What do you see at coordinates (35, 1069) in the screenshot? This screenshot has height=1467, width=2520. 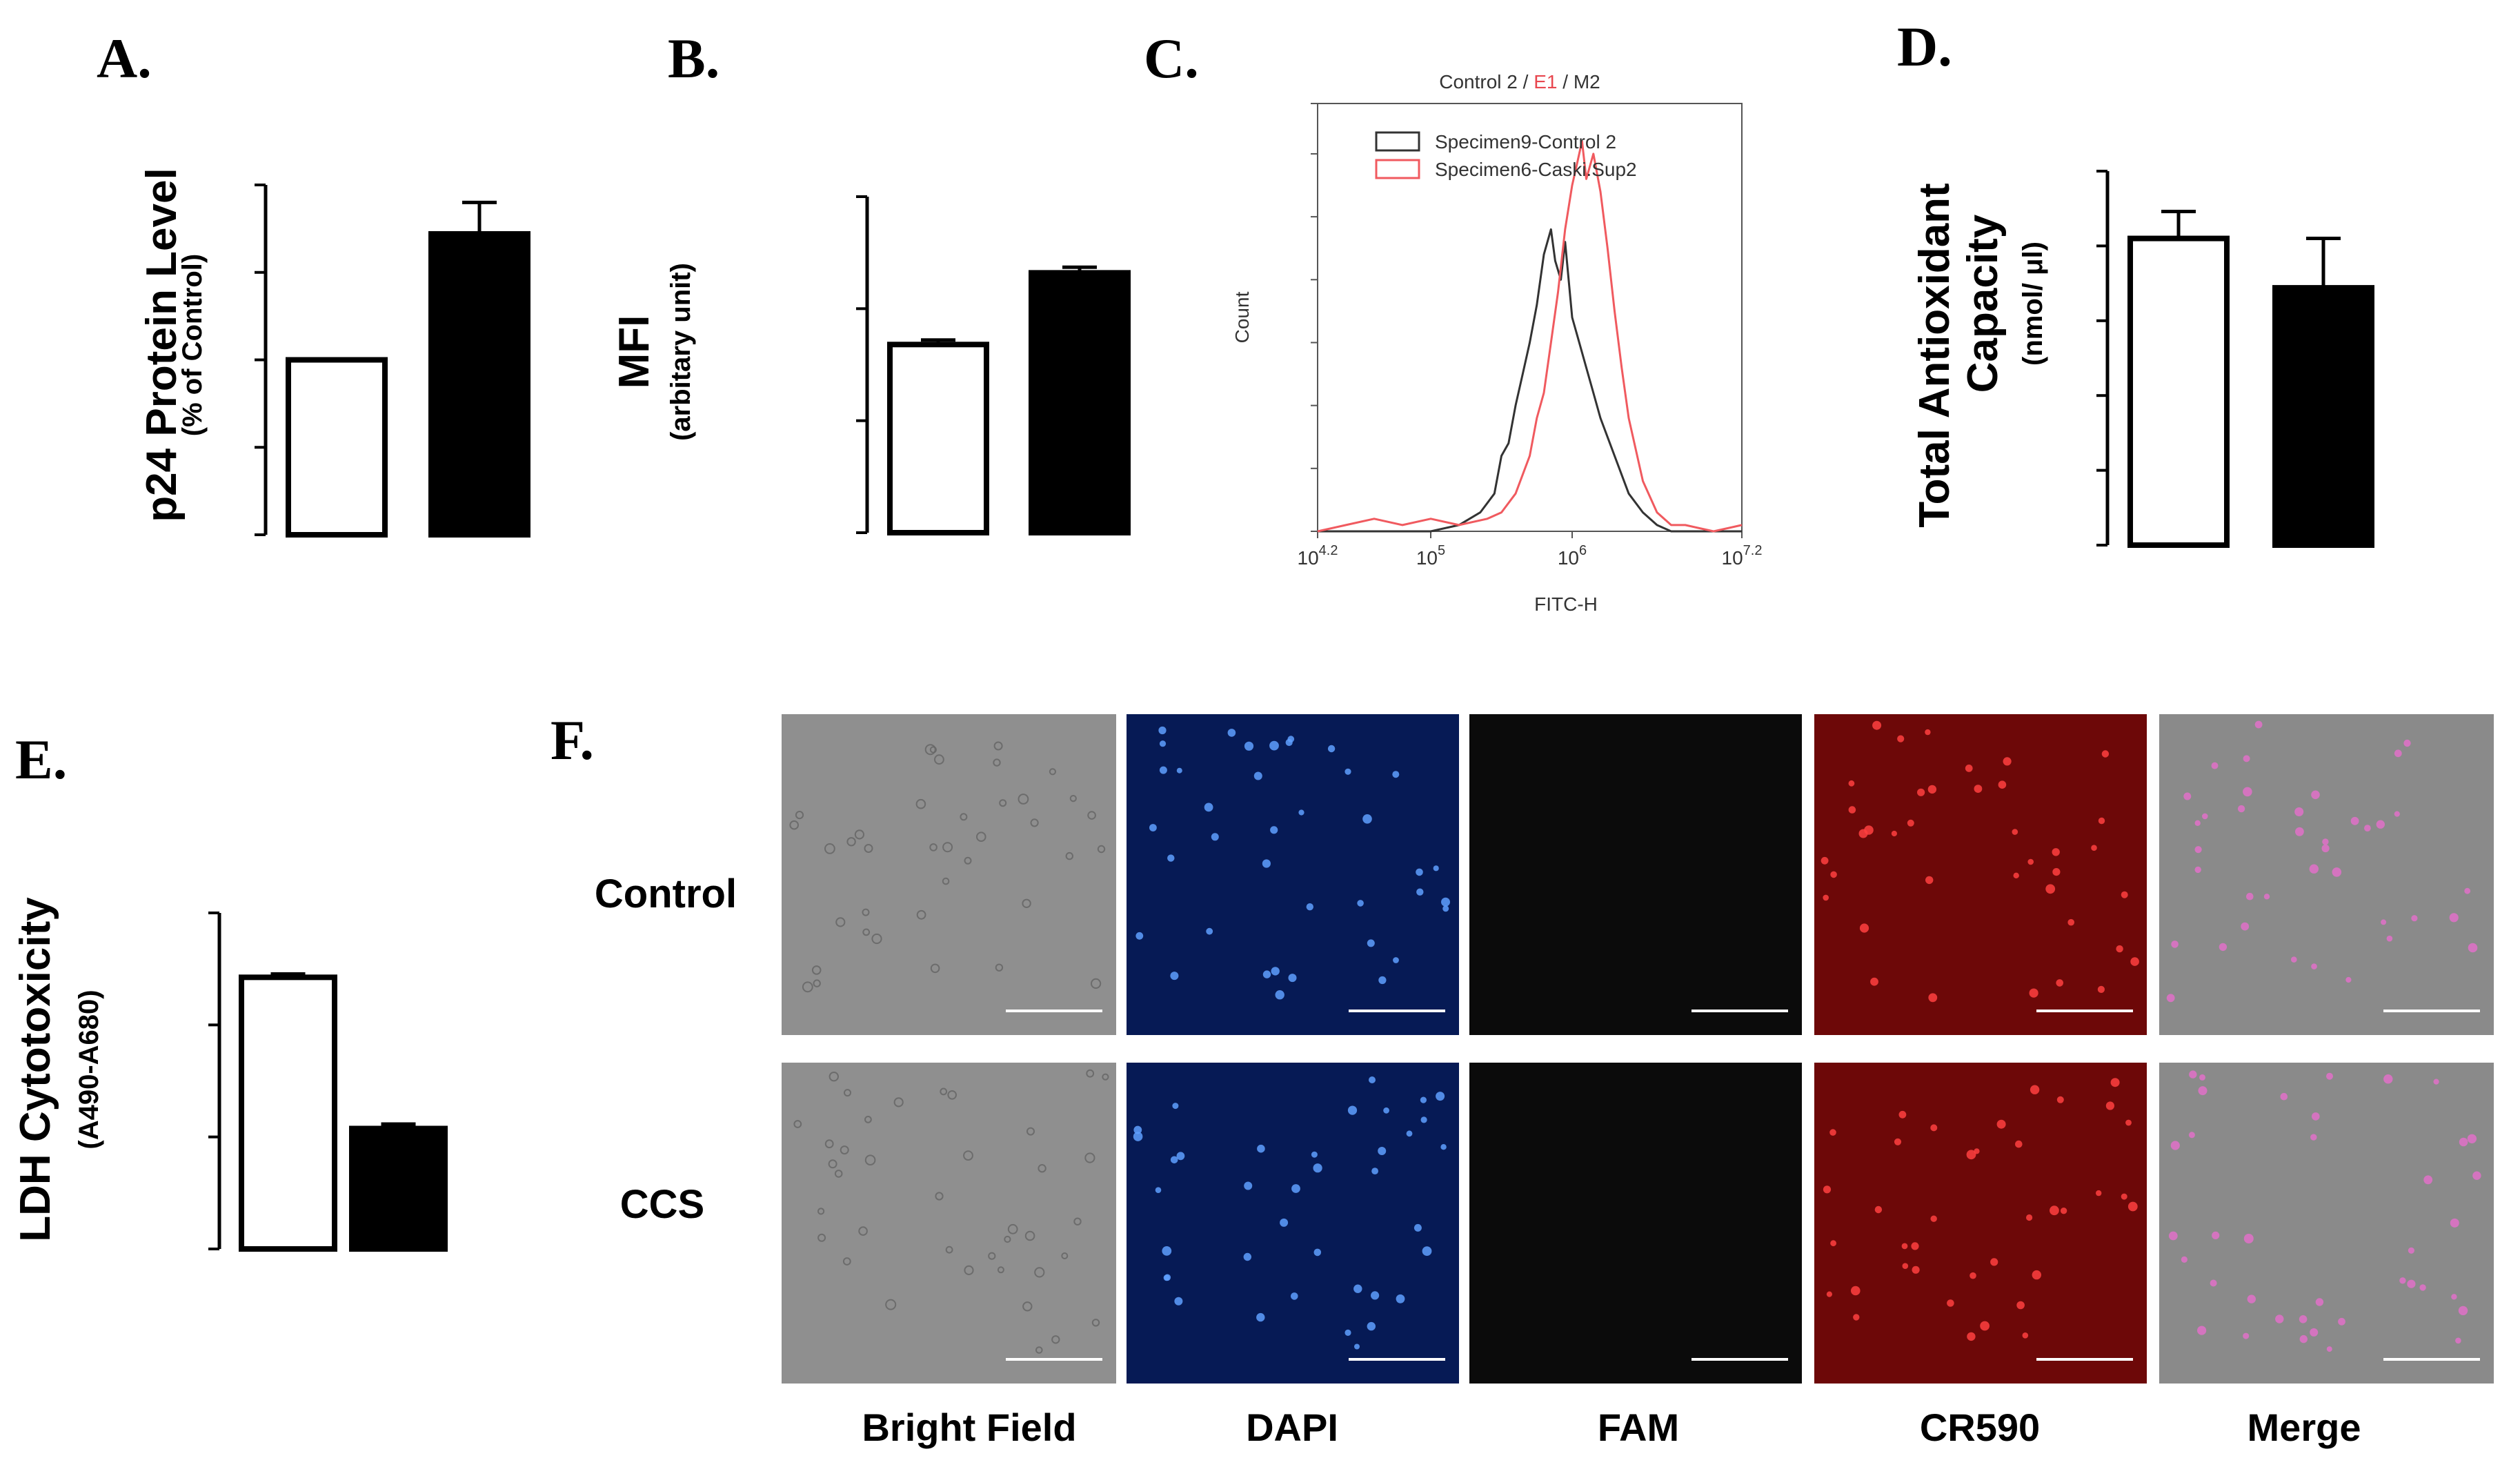 I see `chart-e-ylabel: LDH Cytotoxicity` at bounding box center [35, 1069].